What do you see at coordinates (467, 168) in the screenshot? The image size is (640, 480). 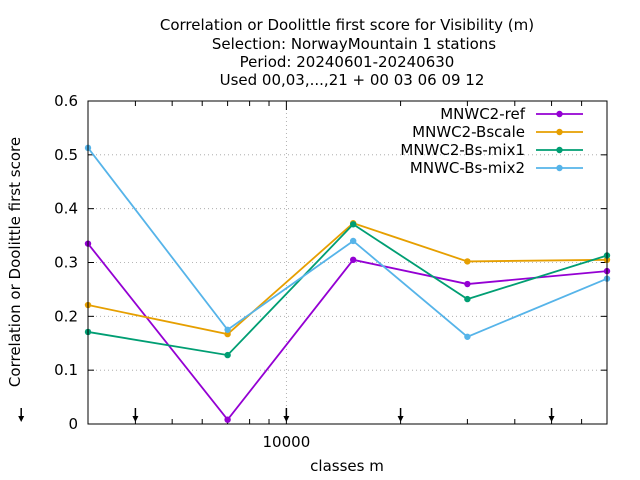 I see `legend-label: MNWC-Bs-mix2` at bounding box center [467, 168].